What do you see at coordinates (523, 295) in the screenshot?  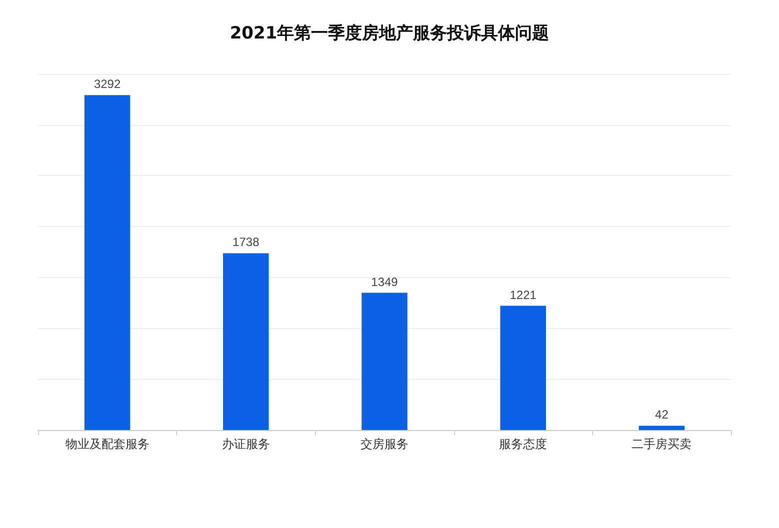 I see `data-label: 1221` at bounding box center [523, 295].